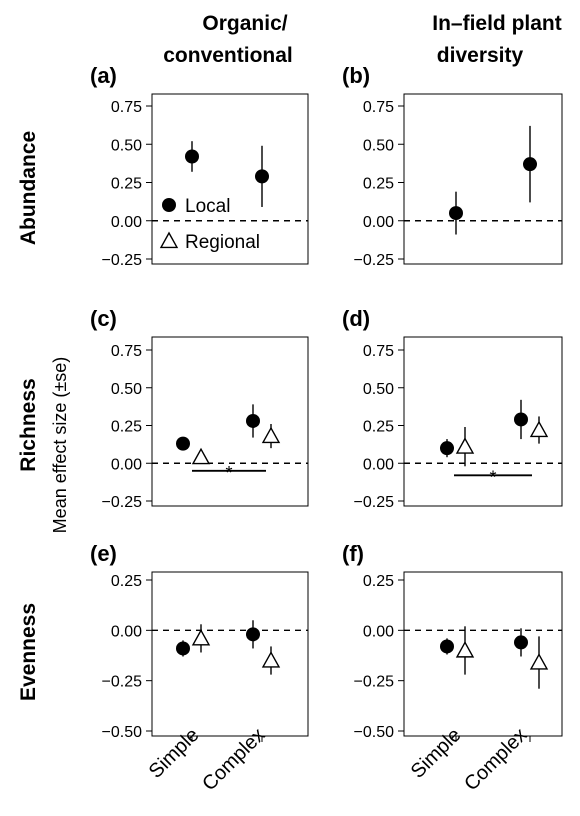  What do you see at coordinates (378, 389) in the screenshot?
I see `y-tick-label-d-1: 0.50` at bounding box center [378, 389].